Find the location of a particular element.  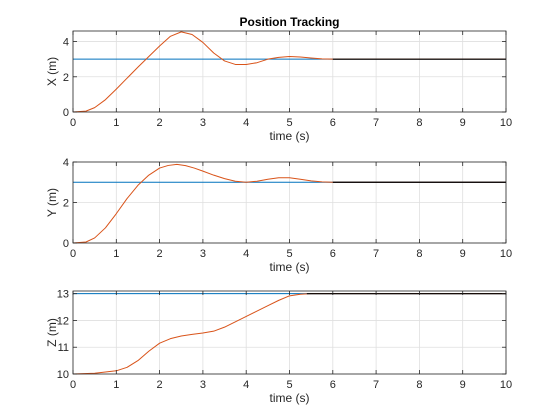

y-tick-label: 13 is located at coordinates (63, 295).